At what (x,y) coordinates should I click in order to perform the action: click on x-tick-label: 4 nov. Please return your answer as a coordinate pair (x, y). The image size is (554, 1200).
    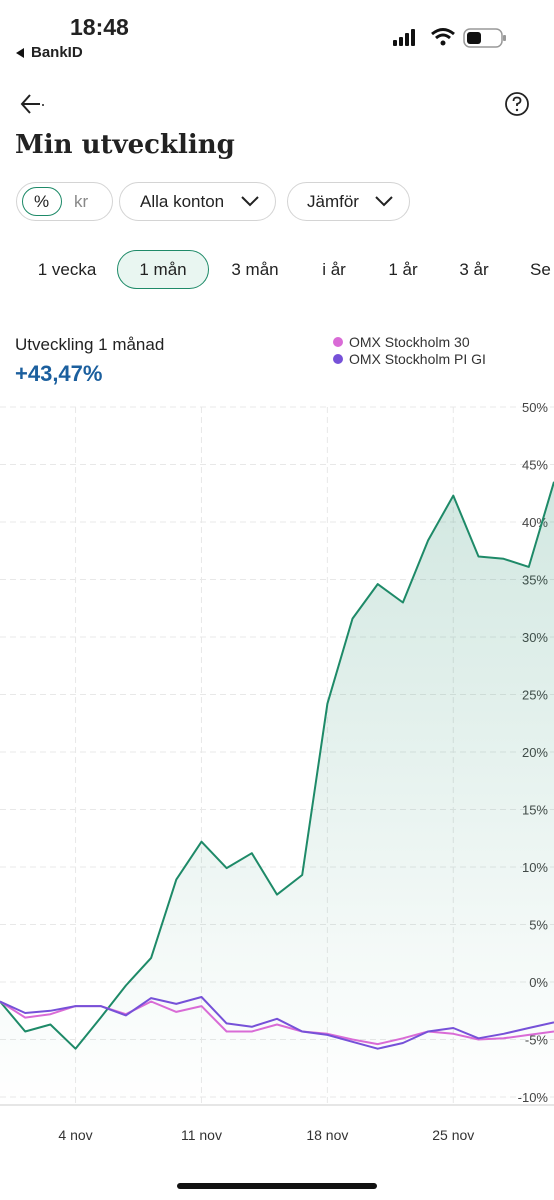
    Looking at the image, I should click on (75, 1135).